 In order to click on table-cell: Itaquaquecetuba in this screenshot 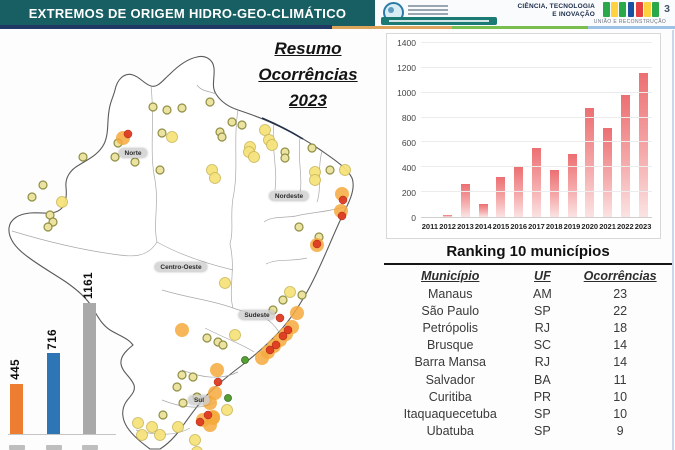, I will do `click(450, 413)`.